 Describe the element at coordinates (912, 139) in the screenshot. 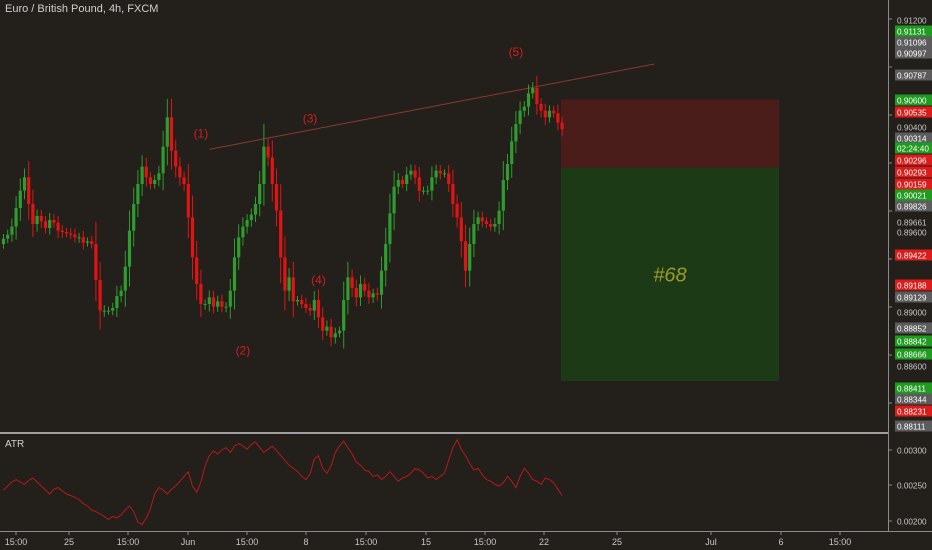

I see `price-axis-label: 0.90314` at that location.